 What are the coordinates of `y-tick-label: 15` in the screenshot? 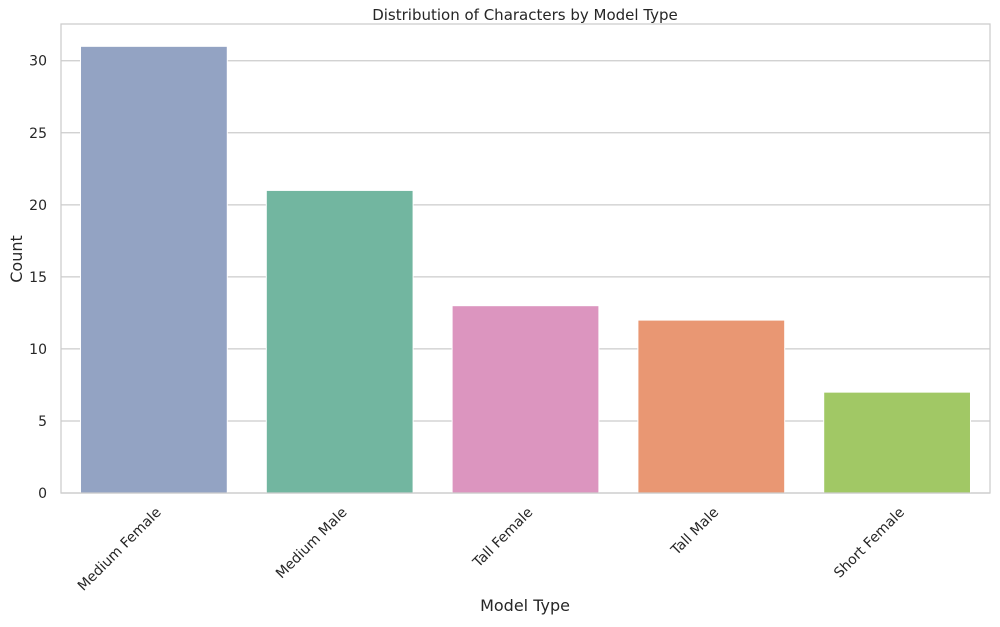 It's located at (38, 278).